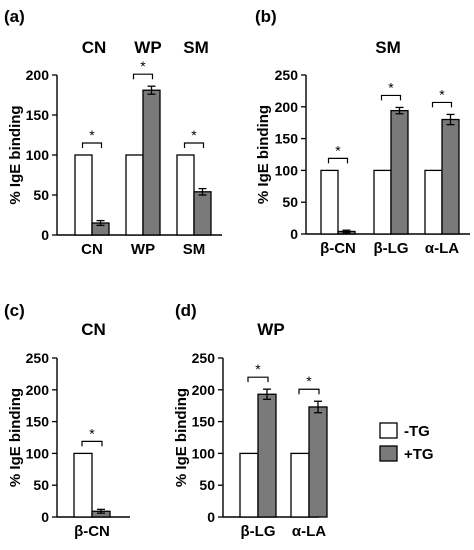  Describe the element at coordinates (186, 310) in the screenshot. I see `panel-label: (d)` at that location.